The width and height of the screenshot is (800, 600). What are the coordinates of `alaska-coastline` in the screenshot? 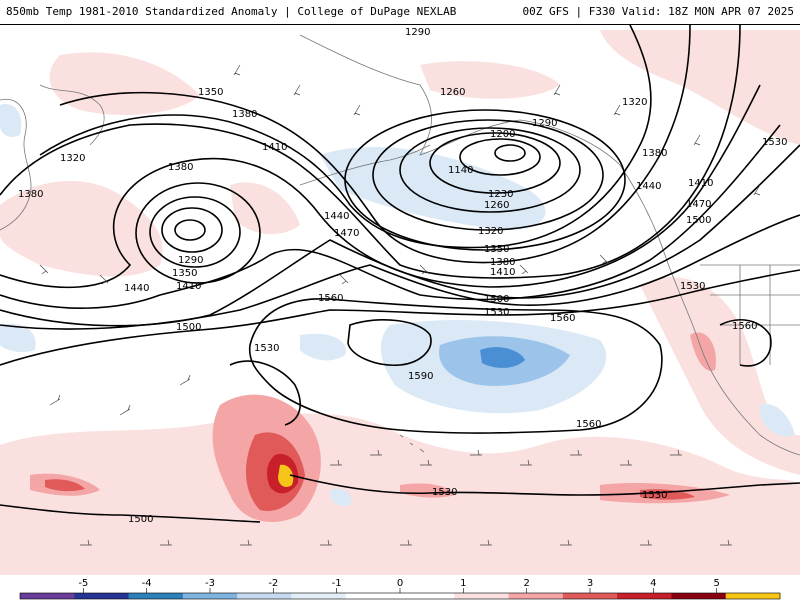 It's located at (460, 100).